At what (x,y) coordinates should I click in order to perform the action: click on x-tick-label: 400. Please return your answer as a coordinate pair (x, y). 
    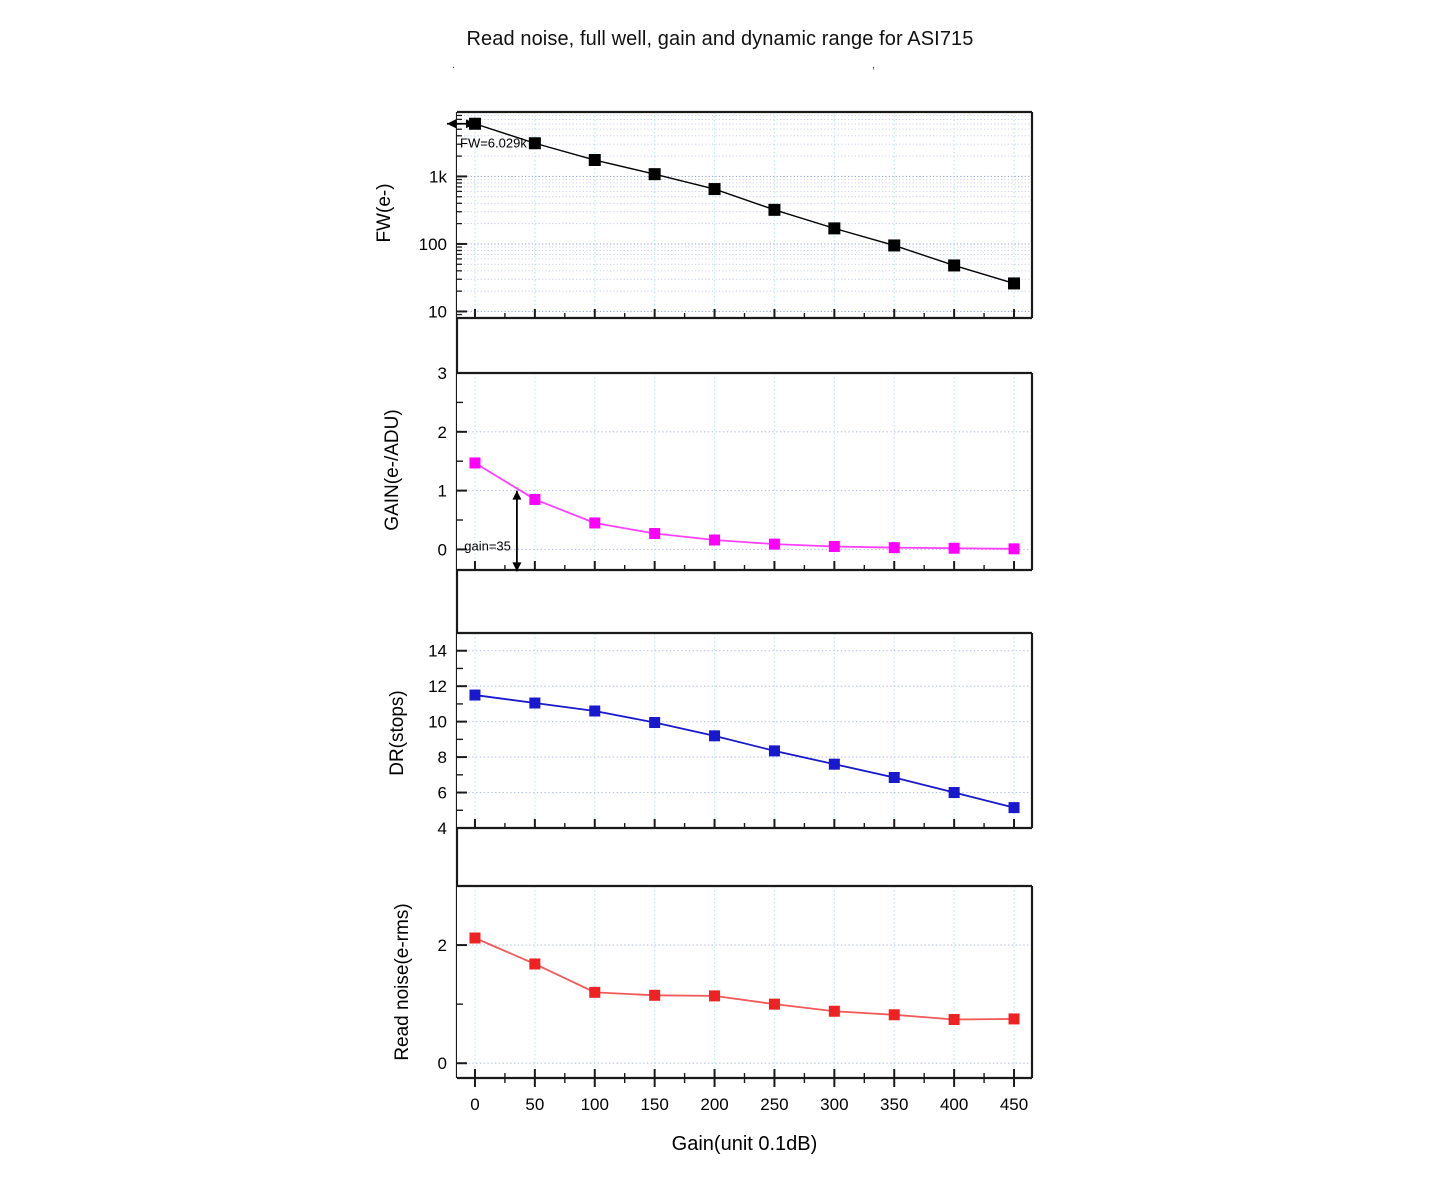
    Looking at the image, I should click on (954, 1104).